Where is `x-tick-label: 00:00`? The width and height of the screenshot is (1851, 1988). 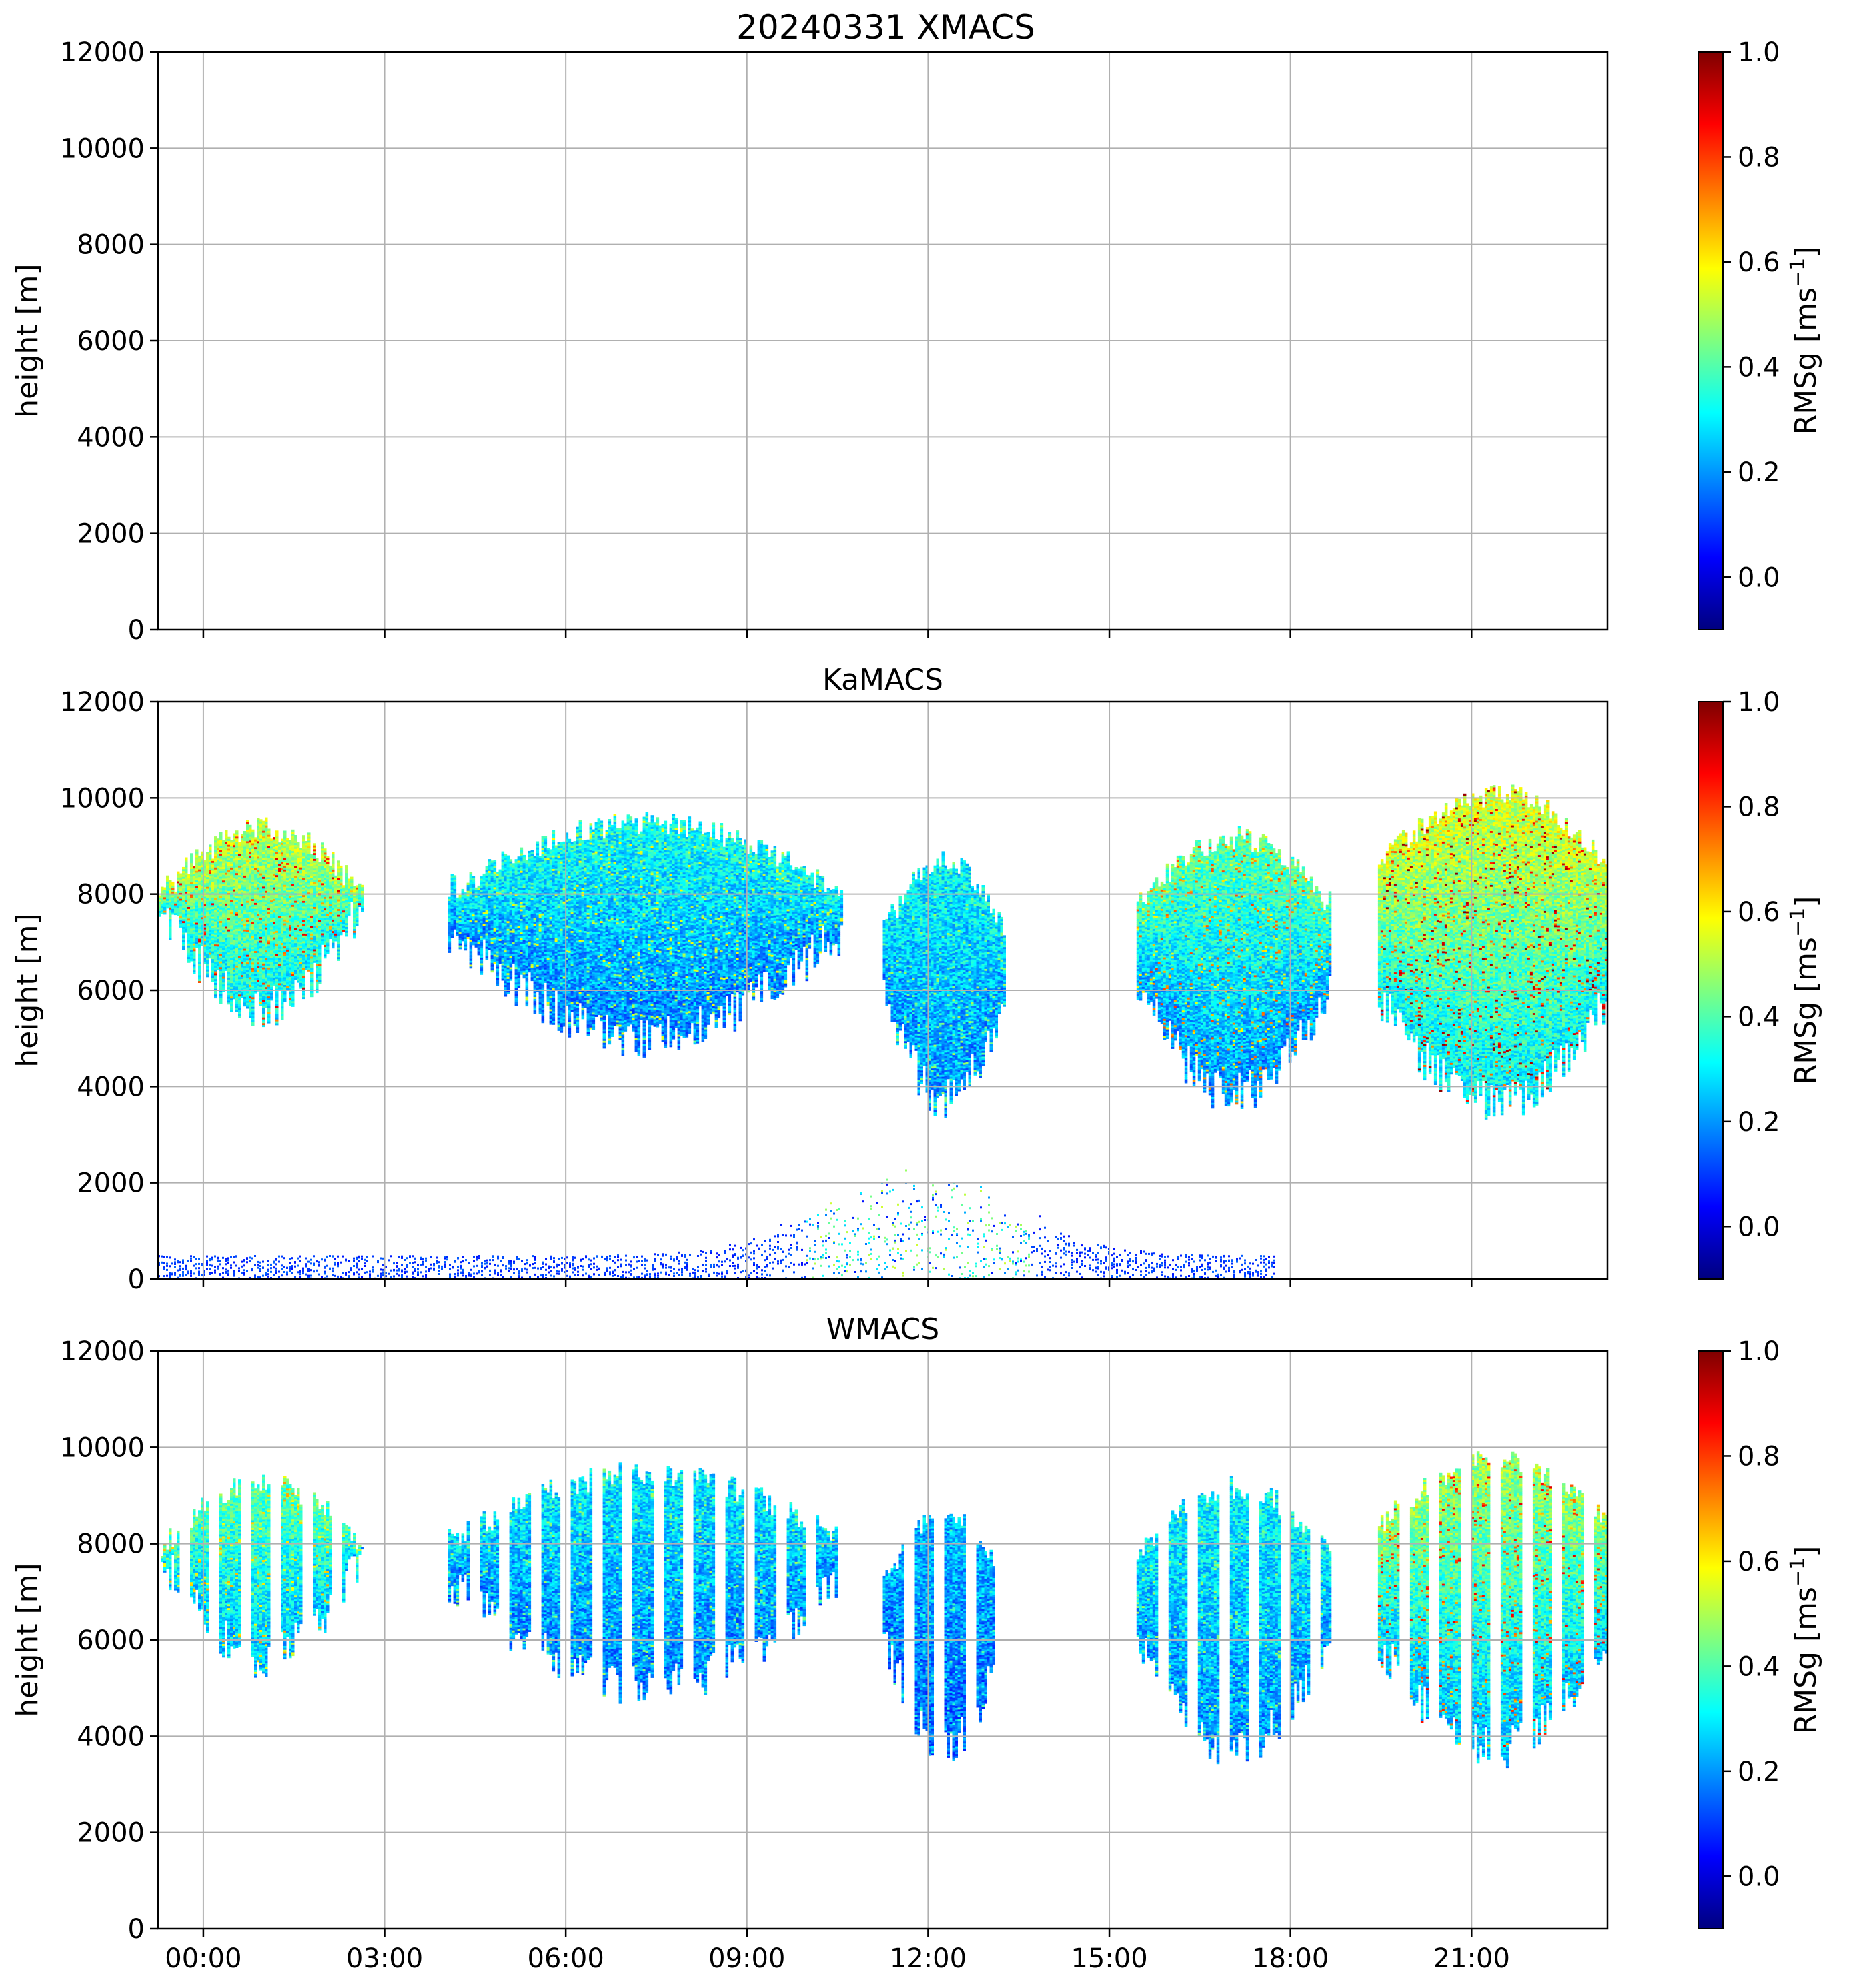
x-tick-label: 00:00 is located at coordinates (203, 1959).